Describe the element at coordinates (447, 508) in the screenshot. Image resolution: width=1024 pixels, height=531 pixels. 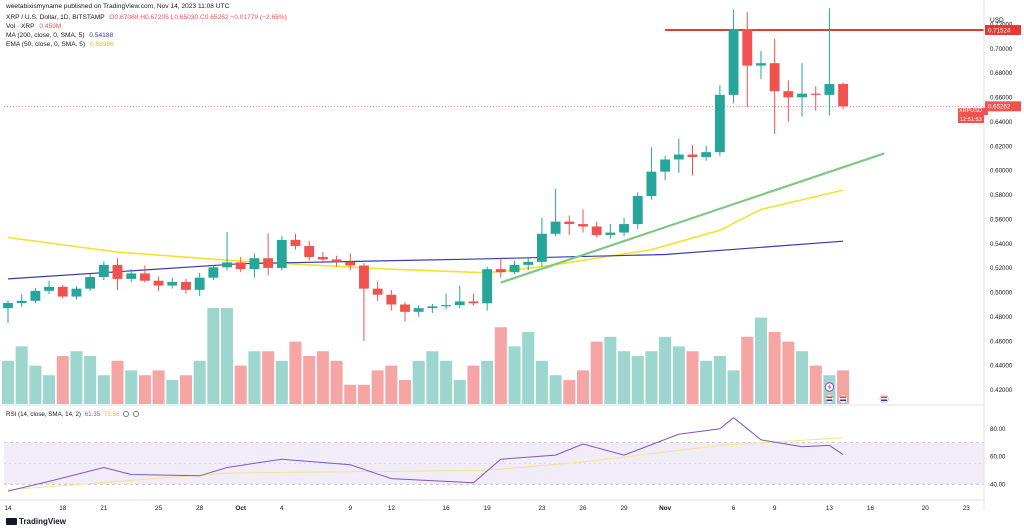
I see `time-tick-label: 16` at that location.